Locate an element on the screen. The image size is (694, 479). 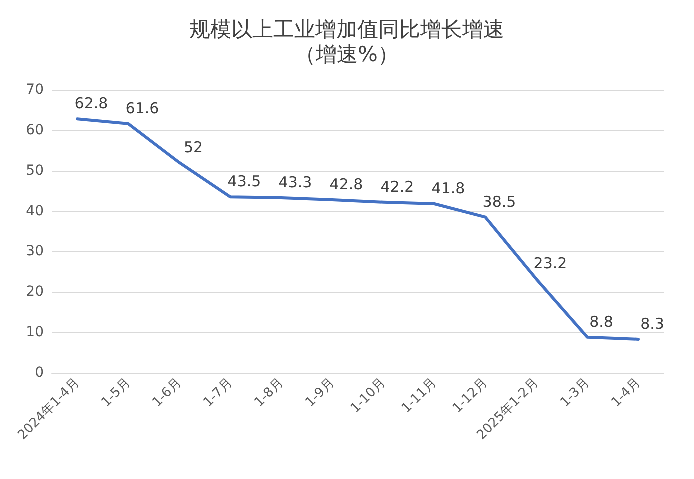
data-label: 42.8 is located at coordinates (347, 184).